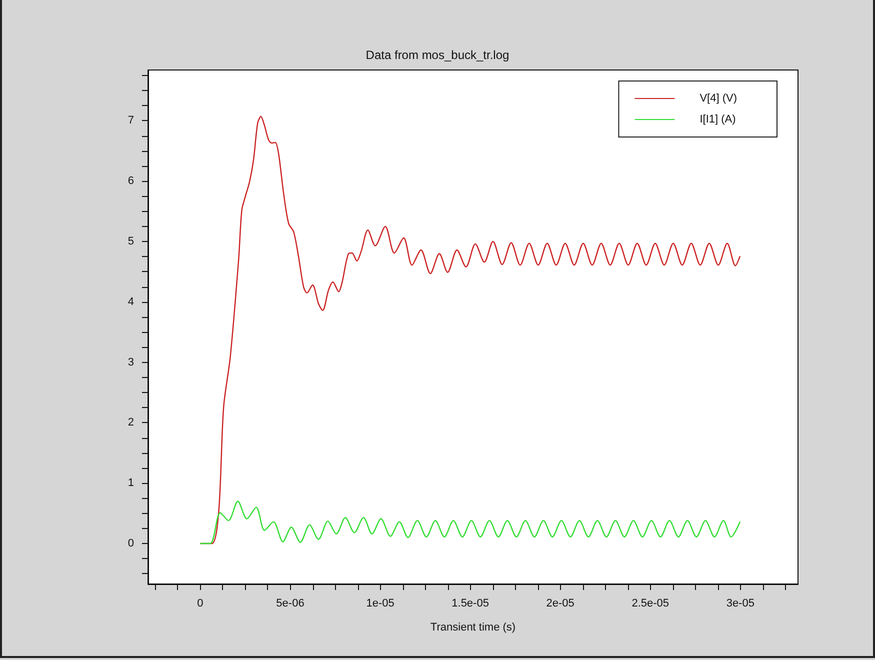  I want to click on line-series, so click(470, 522).